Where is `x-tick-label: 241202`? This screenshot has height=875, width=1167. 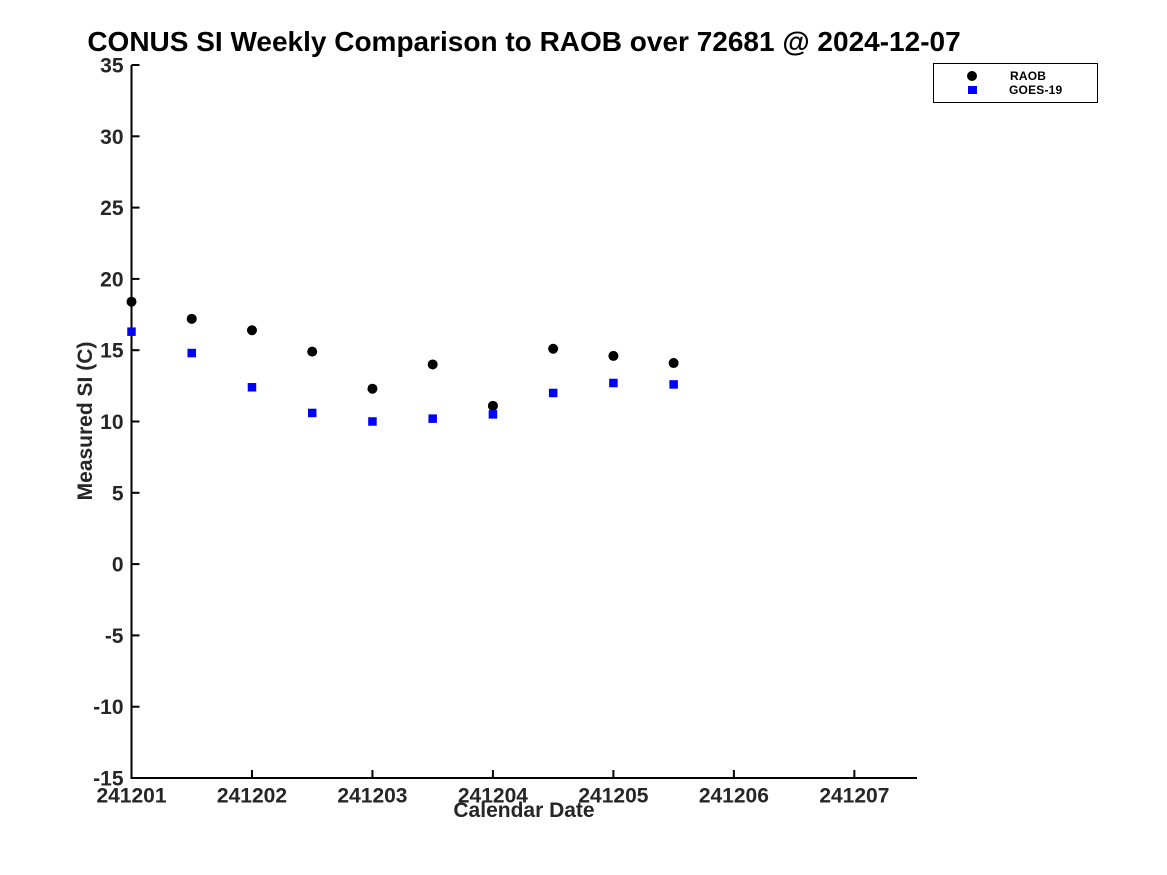
x-tick-label: 241202 is located at coordinates (252, 796).